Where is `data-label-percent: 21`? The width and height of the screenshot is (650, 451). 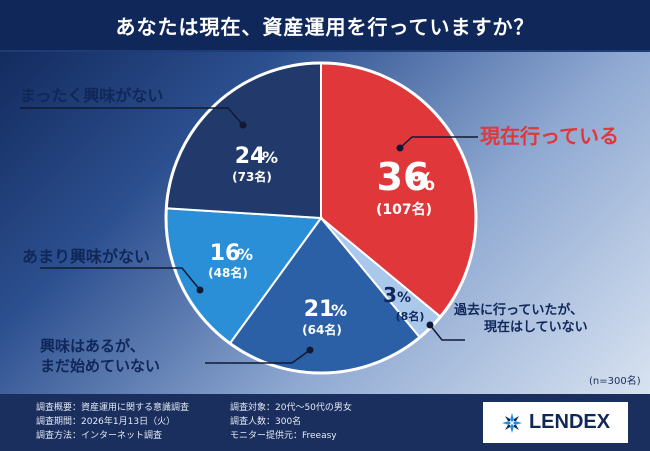 data-label-percent: 21 is located at coordinates (319, 309).